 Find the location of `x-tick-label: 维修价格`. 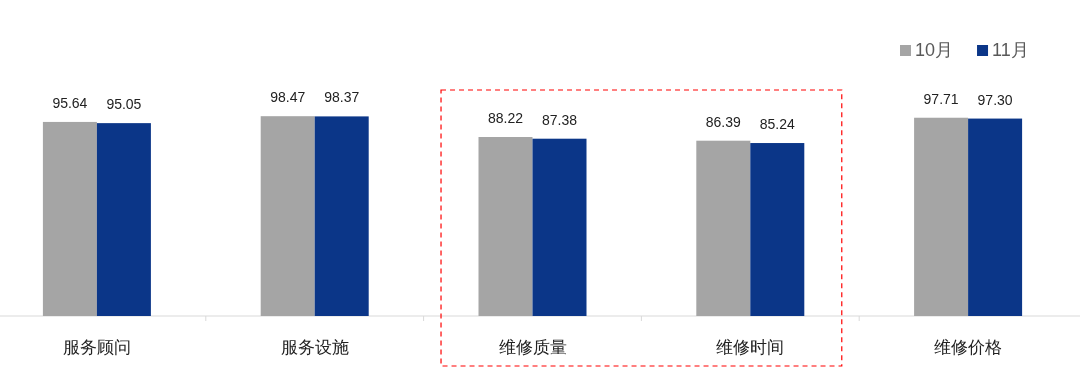

x-tick-label: 维修价格 is located at coordinates (968, 347).